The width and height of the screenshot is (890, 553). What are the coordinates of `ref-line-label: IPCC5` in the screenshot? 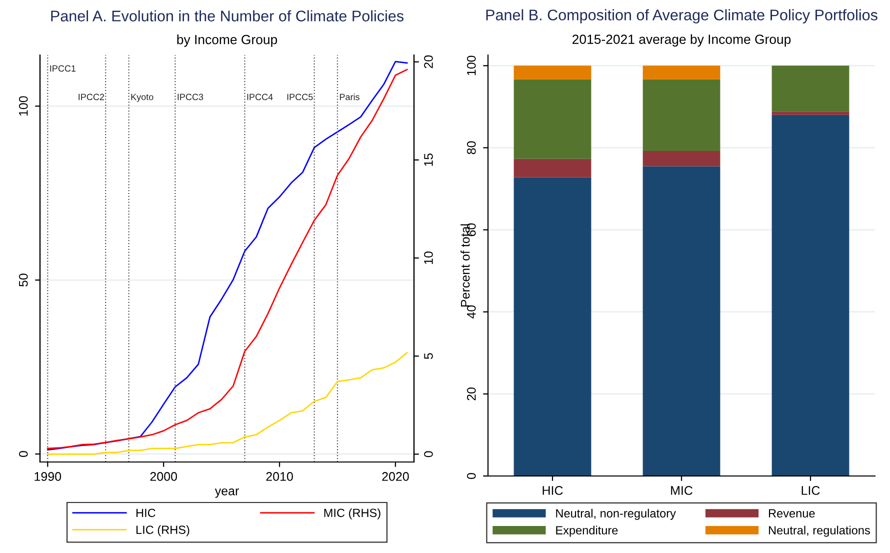 It's located at (300, 97).